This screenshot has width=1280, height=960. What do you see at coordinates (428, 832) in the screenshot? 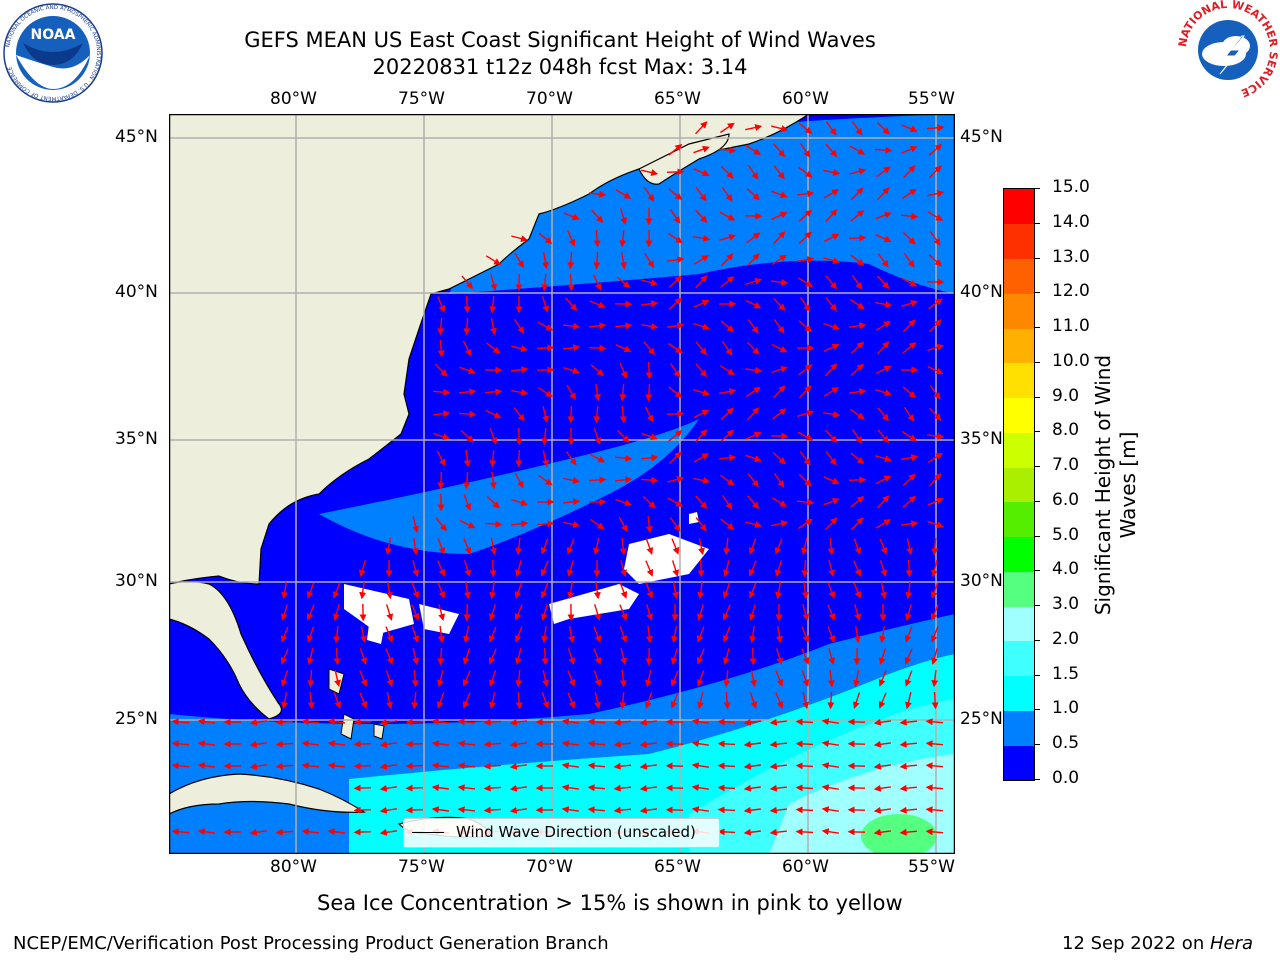
I see `legend-line-icon` at bounding box center [428, 832].